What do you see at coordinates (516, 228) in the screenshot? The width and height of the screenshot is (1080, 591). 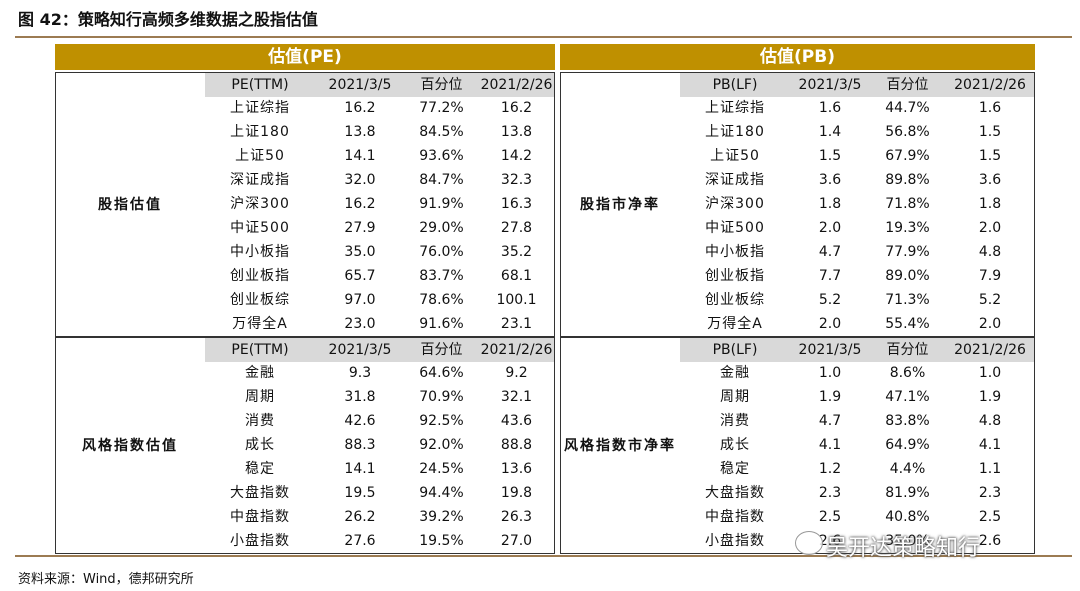 I see `cell-value: 27.8` at bounding box center [516, 228].